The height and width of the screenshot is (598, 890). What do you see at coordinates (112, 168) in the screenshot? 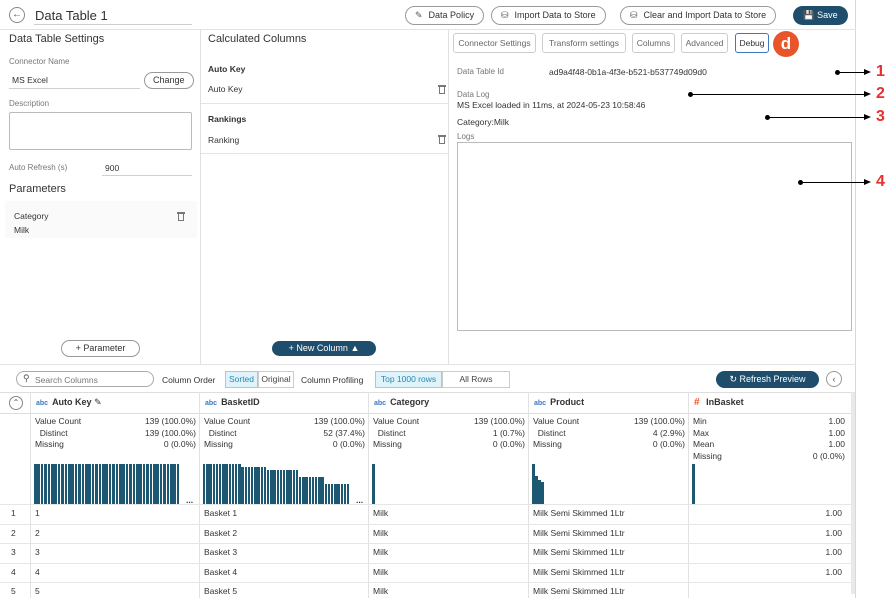
I see `auto-refresh-value: 900` at bounding box center [112, 168].